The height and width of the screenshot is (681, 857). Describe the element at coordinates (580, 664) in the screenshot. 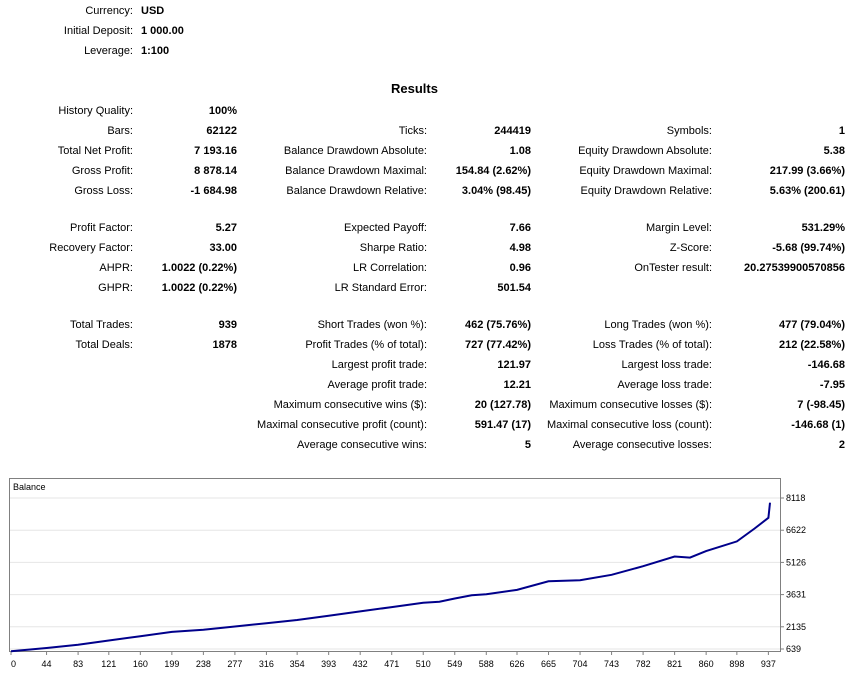

I see `x-tick-label: 704` at that location.